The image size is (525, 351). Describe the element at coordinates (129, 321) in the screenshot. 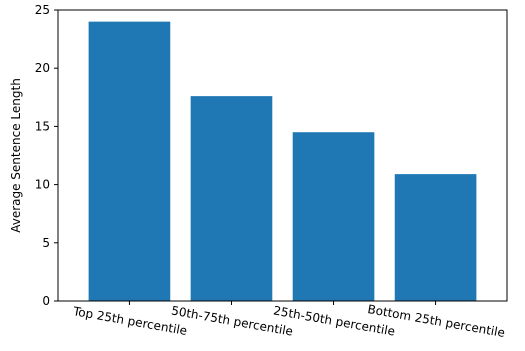

I see `x-tick-label: Top 25th percentile` at that location.